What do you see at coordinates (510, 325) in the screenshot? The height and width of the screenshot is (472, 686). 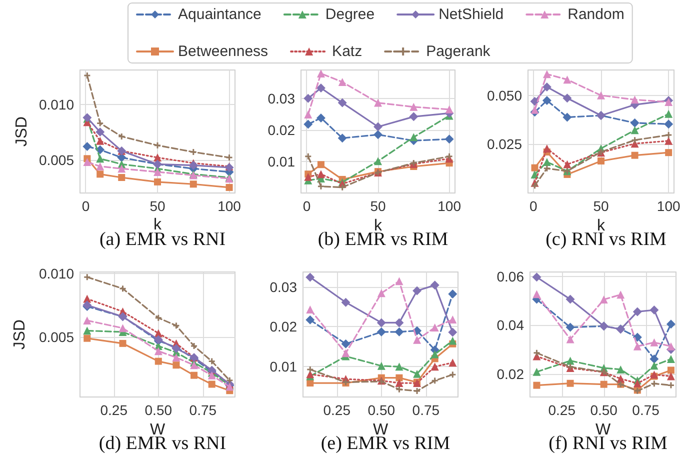 I see `y-tick-label: 0.04` at bounding box center [510, 325].